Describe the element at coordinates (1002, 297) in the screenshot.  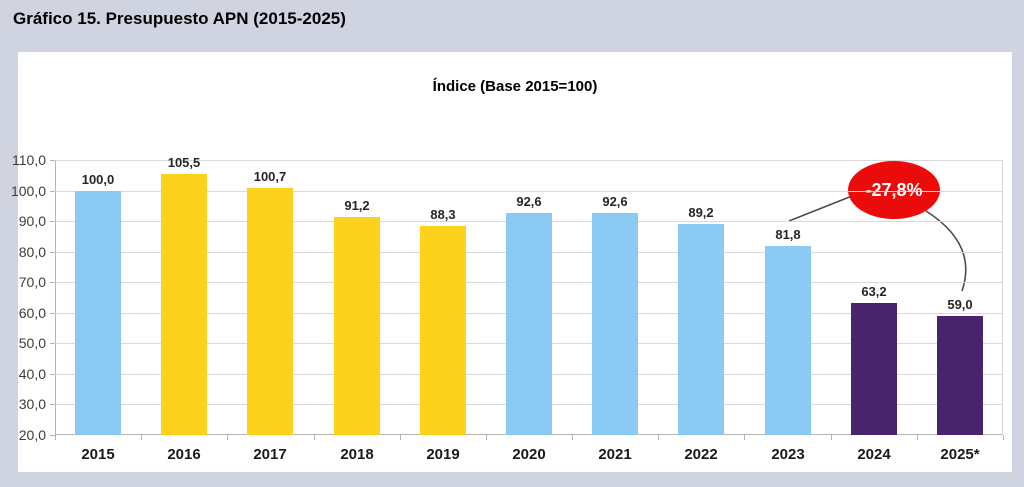
I see `plot-right-border` at that location.